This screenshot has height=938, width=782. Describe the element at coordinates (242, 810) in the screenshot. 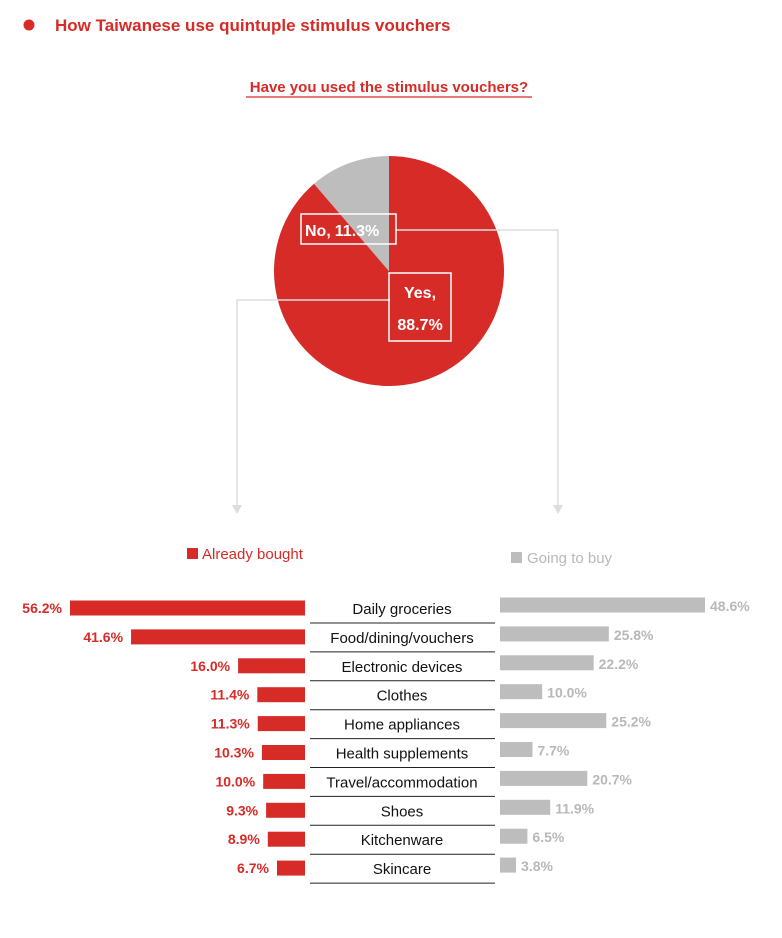

I see `value-label-already-bought-shoes: 9.3%` at that location.